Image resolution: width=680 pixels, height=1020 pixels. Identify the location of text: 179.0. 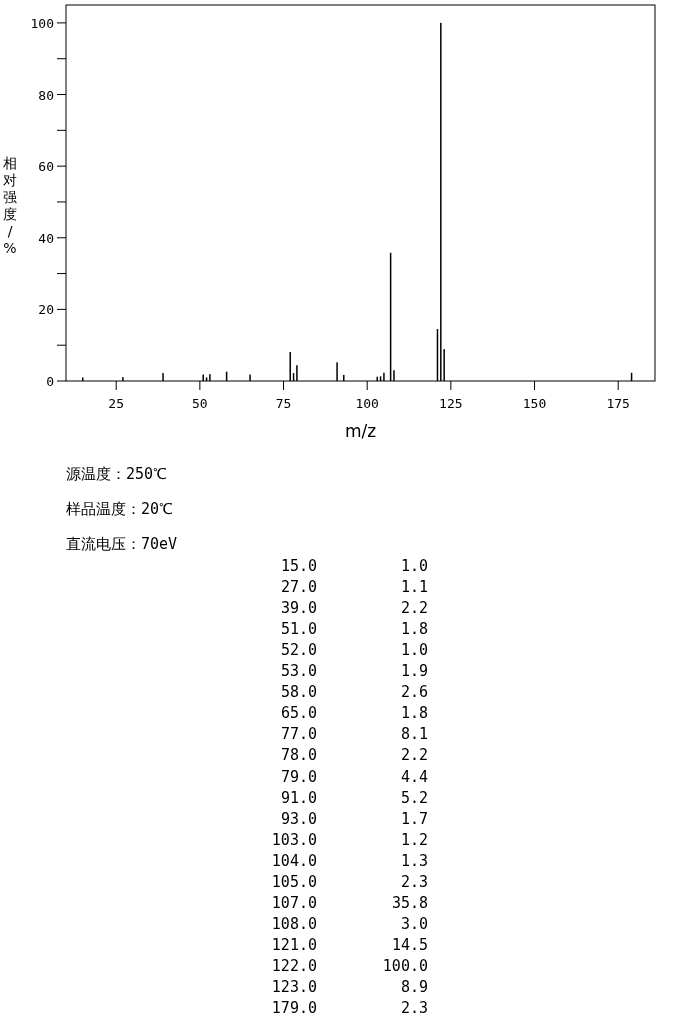
(294, 1008).